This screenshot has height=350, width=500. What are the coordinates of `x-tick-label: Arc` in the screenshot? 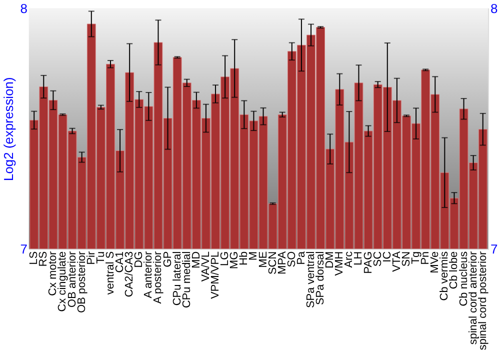 It's located at (349, 259).